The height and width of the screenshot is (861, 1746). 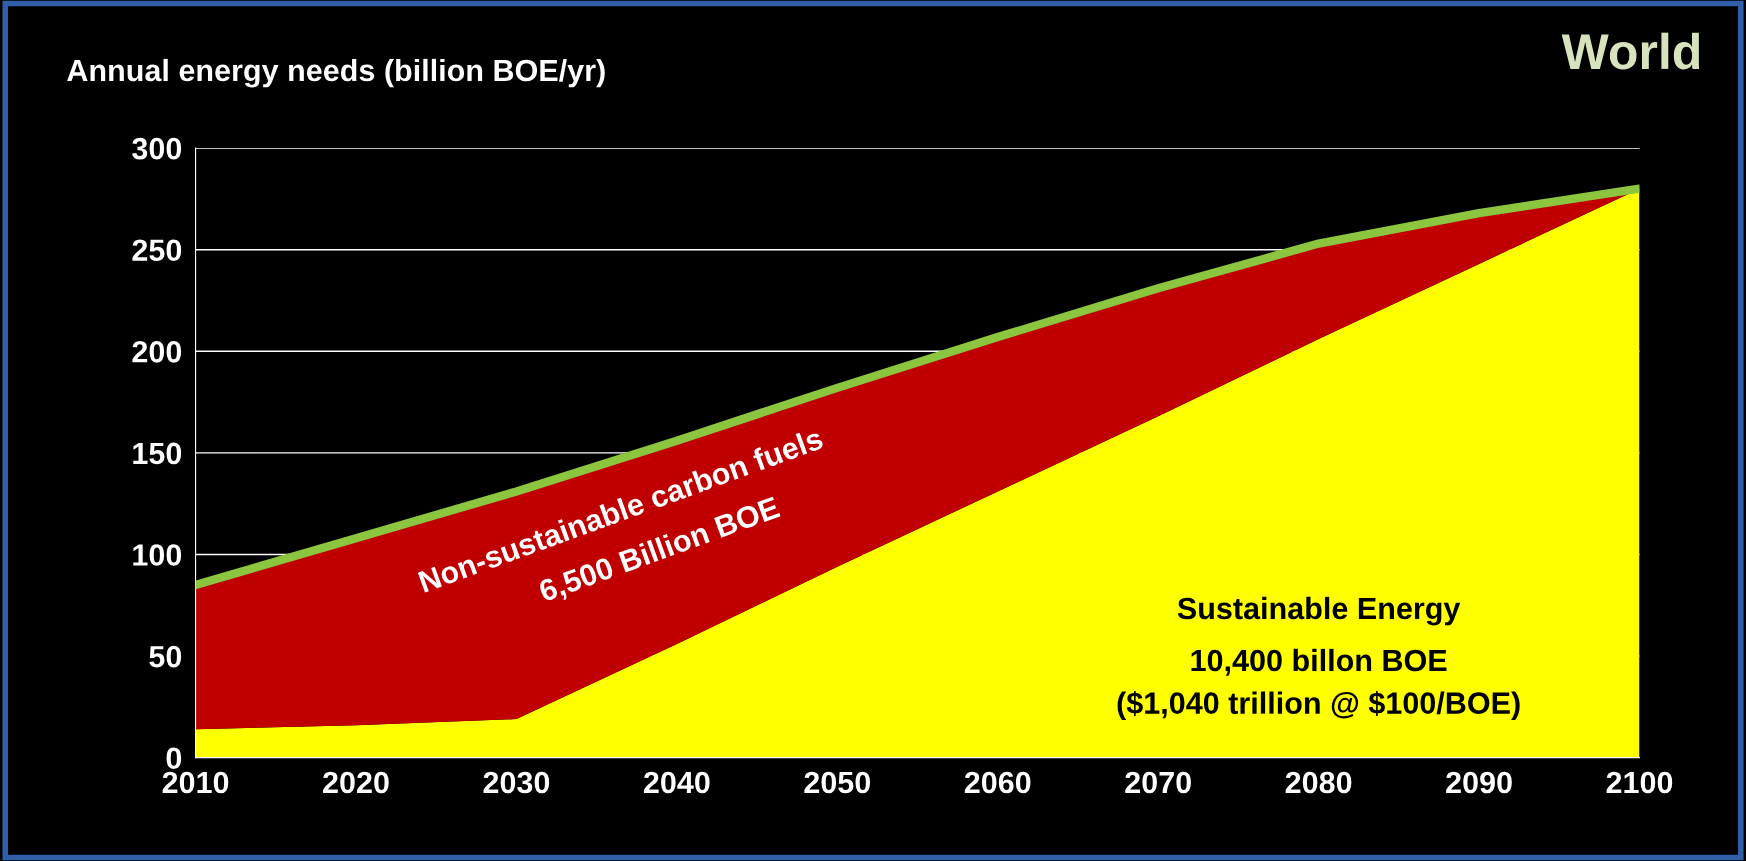 What do you see at coordinates (1318, 684) in the screenshot?
I see `annotation: 10,400 billon BOE ($1,040 trillion @ $100/BOE)` at bounding box center [1318, 684].